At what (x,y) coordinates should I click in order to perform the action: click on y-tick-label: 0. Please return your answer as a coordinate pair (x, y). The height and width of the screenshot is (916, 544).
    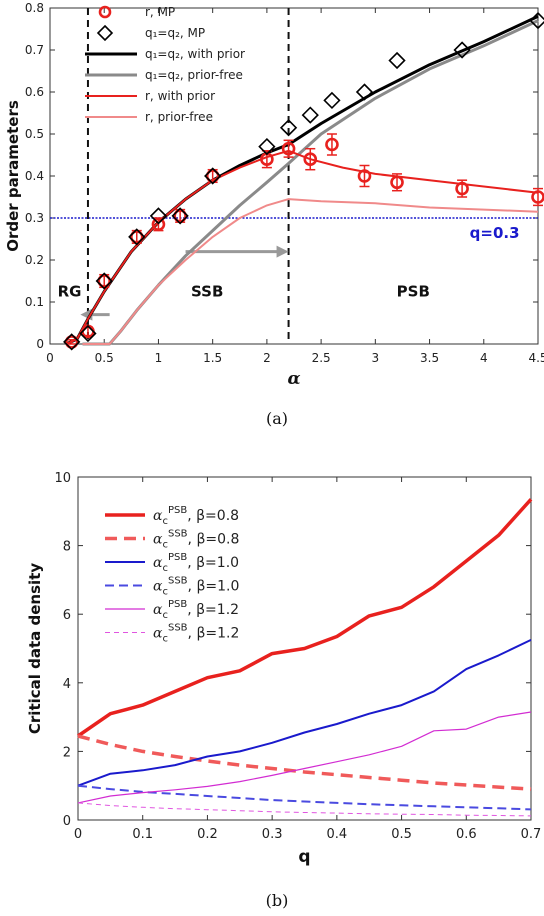
    Looking at the image, I should click on (40, 344).